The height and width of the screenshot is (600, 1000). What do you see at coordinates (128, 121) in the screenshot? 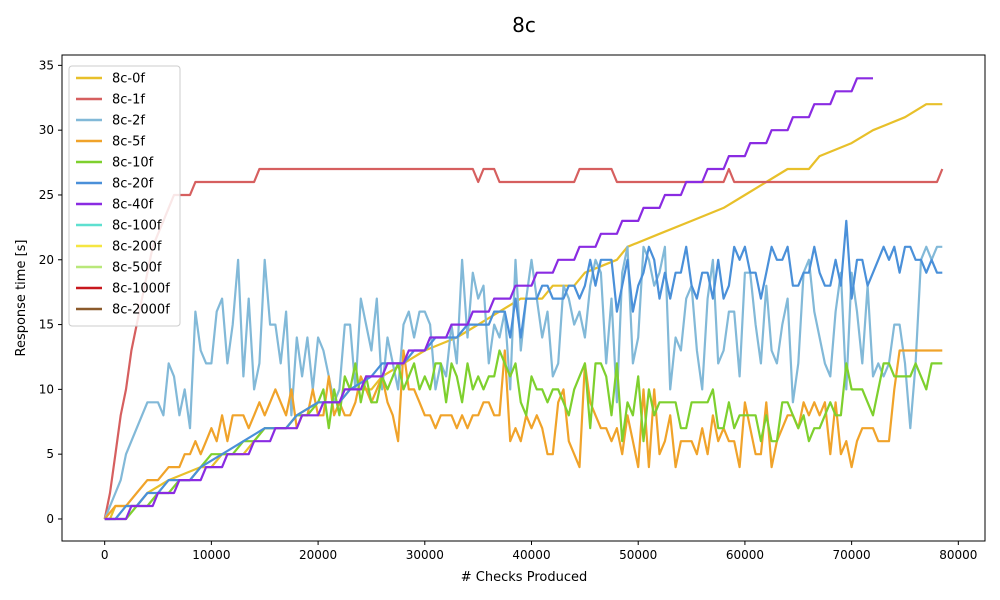
I see `legend-label: 8c-2f` at bounding box center [128, 121].